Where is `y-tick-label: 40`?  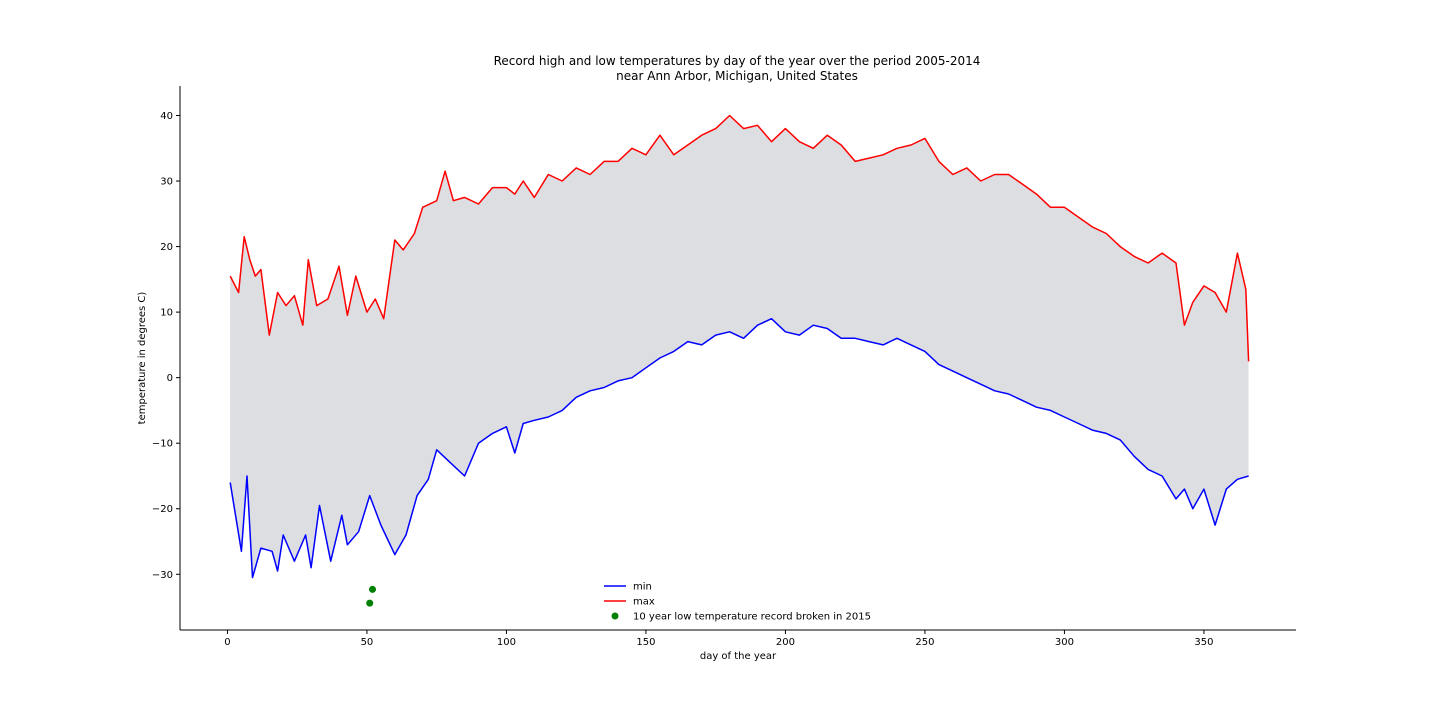 y-tick-label: 40 is located at coordinates (166, 116).